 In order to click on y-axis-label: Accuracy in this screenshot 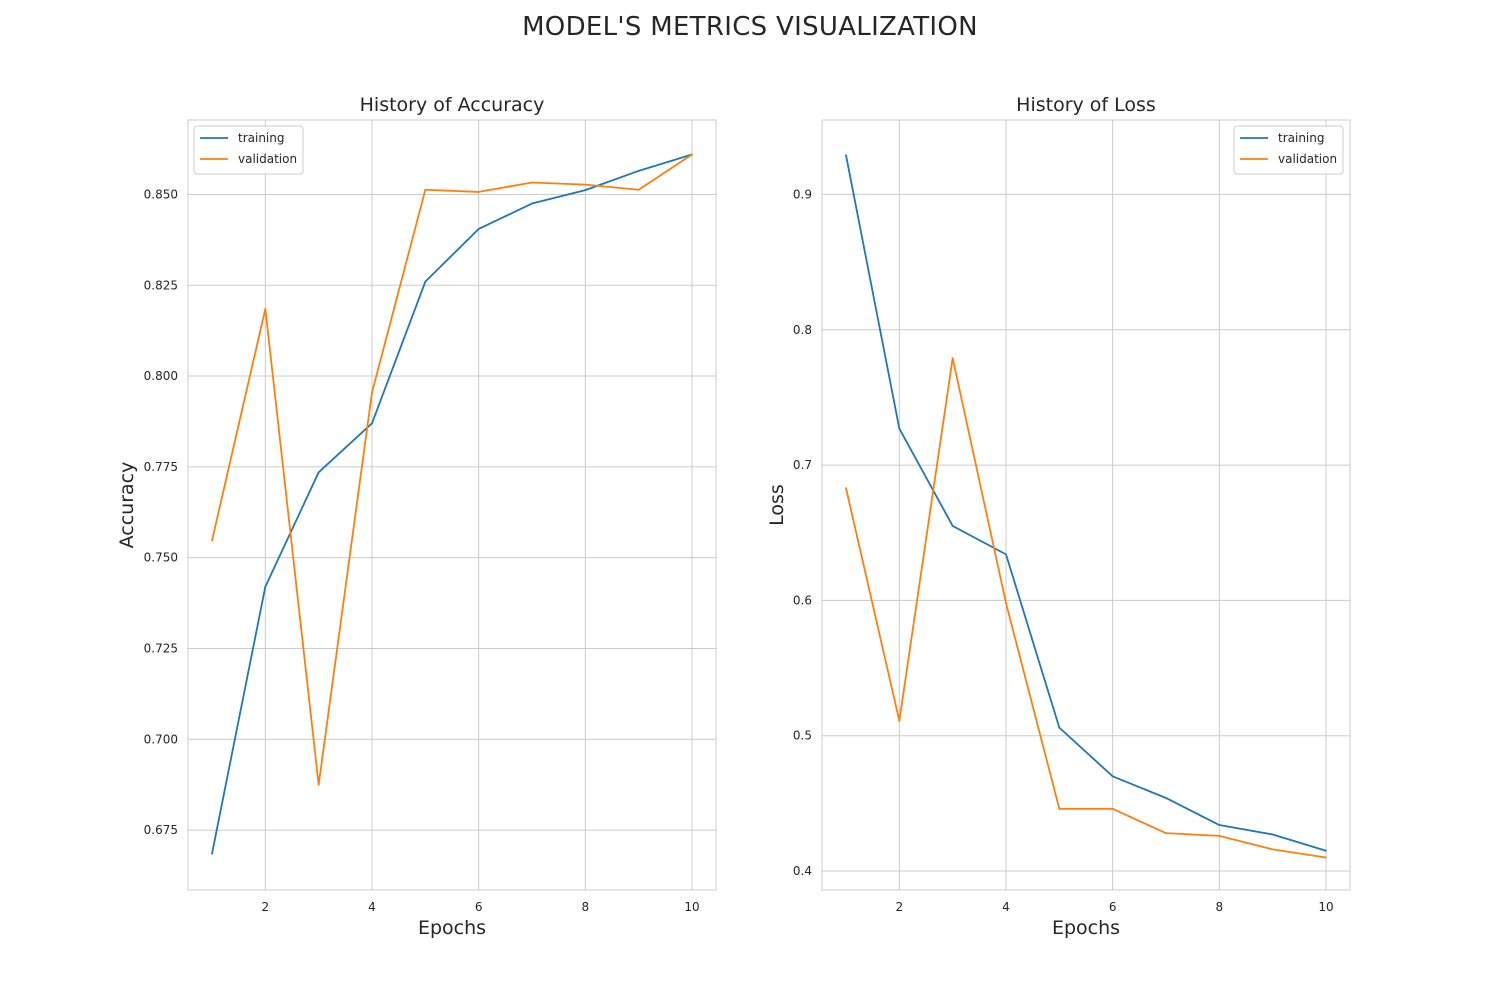, I will do `click(127, 505)`.